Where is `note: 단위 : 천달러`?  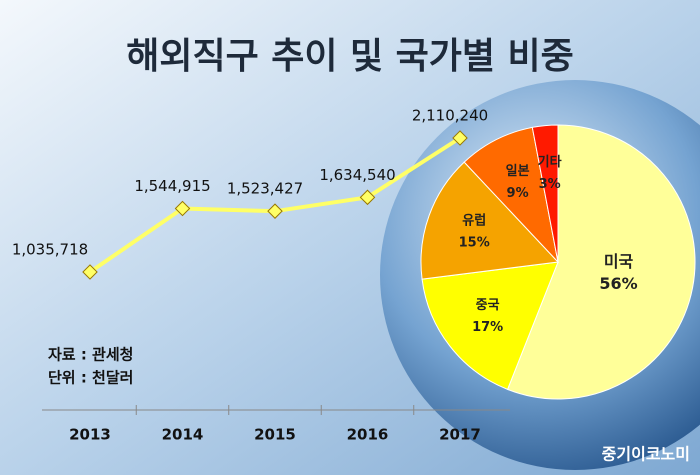 note: 단위 : 천달러 is located at coordinates (90, 378).